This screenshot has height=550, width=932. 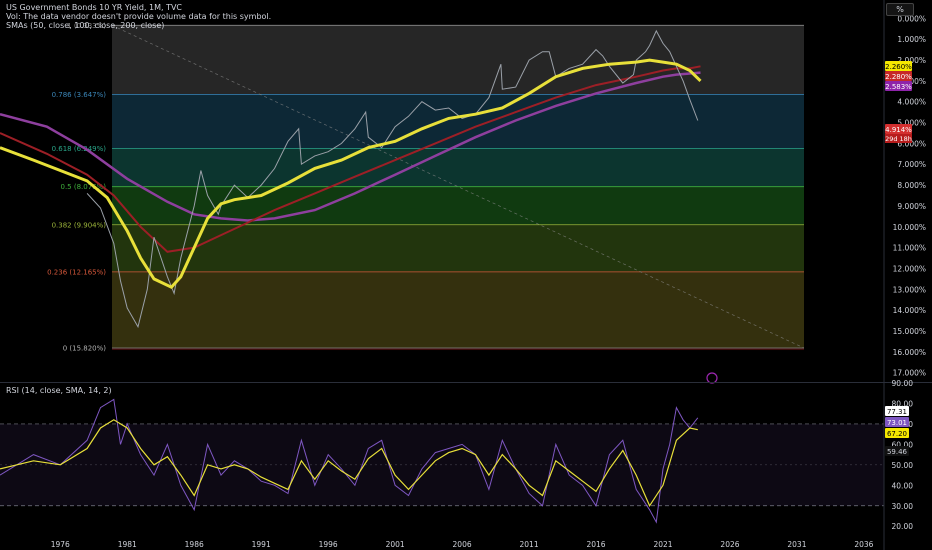 What do you see at coordinates (796, 544) in the screenshot?
I see `x-tick-label: 2031` at bounding box center [796, 544].